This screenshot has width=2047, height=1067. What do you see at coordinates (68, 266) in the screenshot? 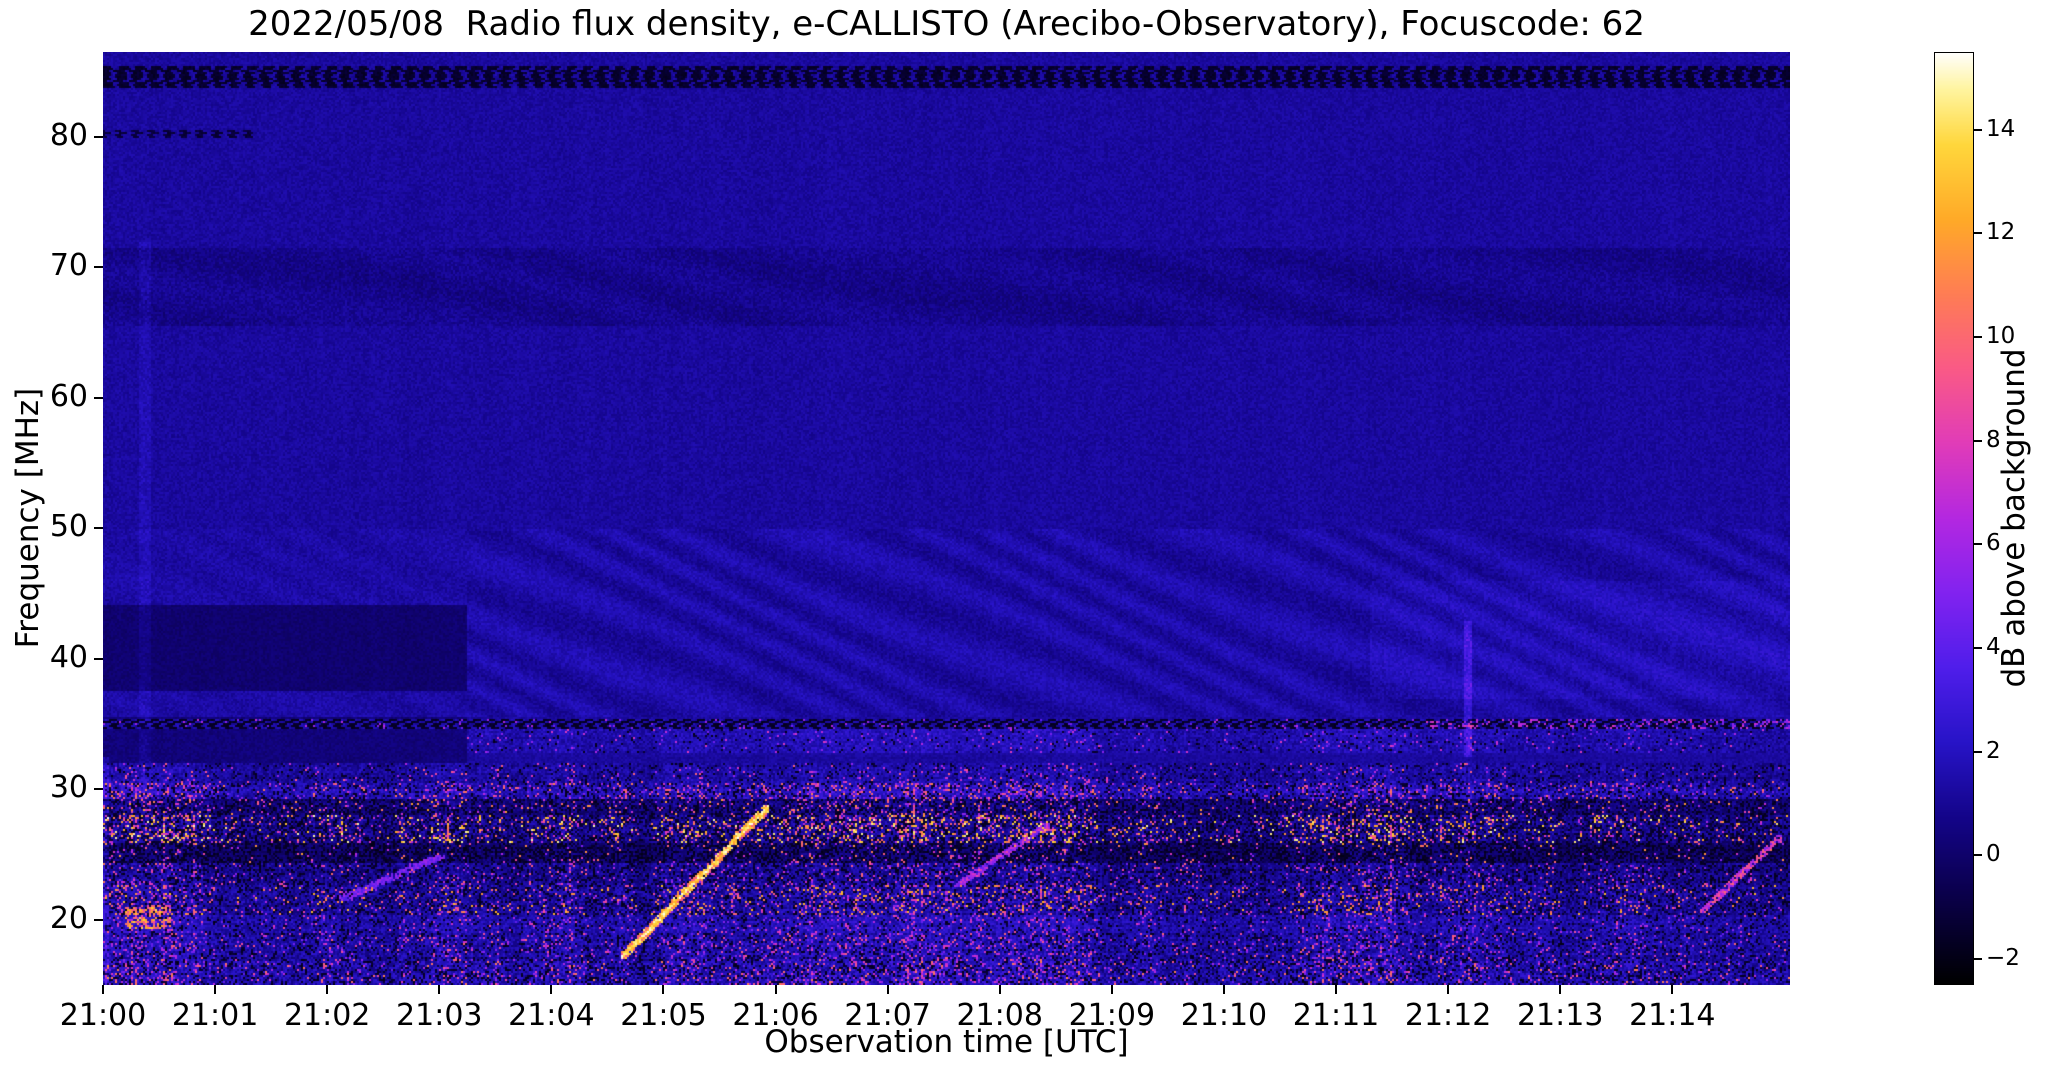
I see `y-tick-label: 70` at bounding box center [68, 266].